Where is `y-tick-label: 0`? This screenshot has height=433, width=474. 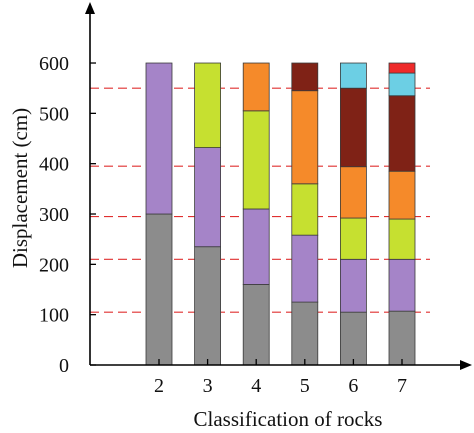 y-tick-label: 0 is located at coordinates (64, 366).